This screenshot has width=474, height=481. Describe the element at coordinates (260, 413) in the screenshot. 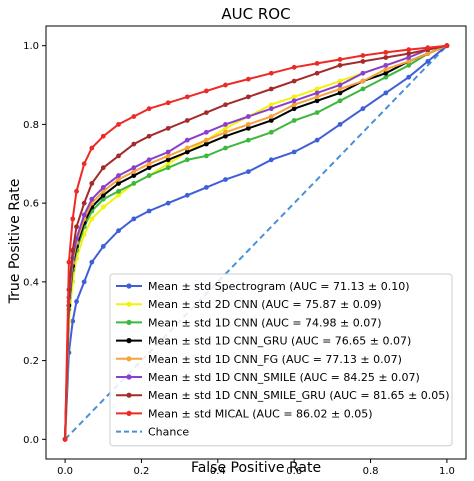

I see `legend-entry-label: Mean ± std MICAL (AUC = 86.02 ± 0.05)` at that location.